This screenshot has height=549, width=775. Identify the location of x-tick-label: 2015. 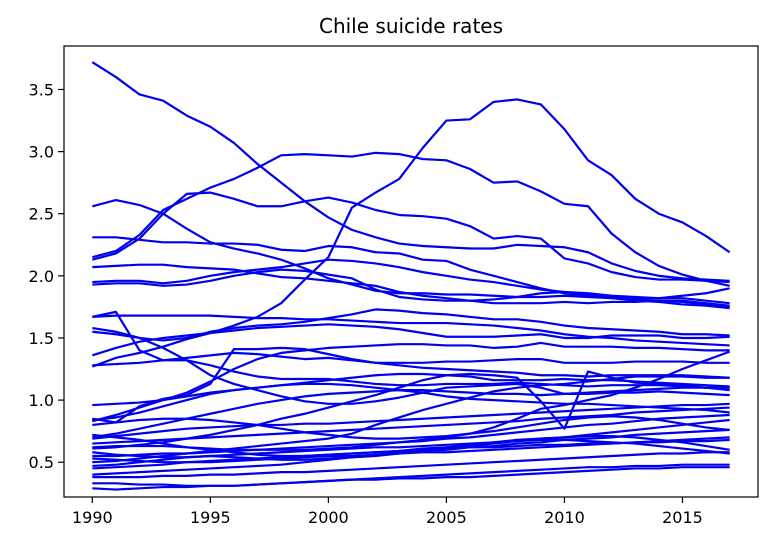
(682, 517).